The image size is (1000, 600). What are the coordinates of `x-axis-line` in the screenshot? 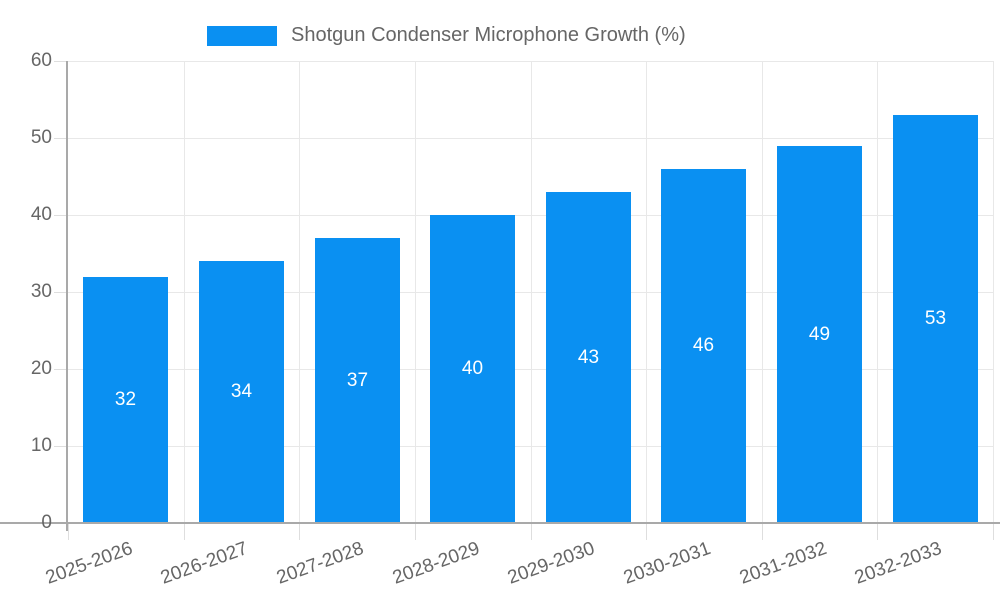 It's located at (500, 523).